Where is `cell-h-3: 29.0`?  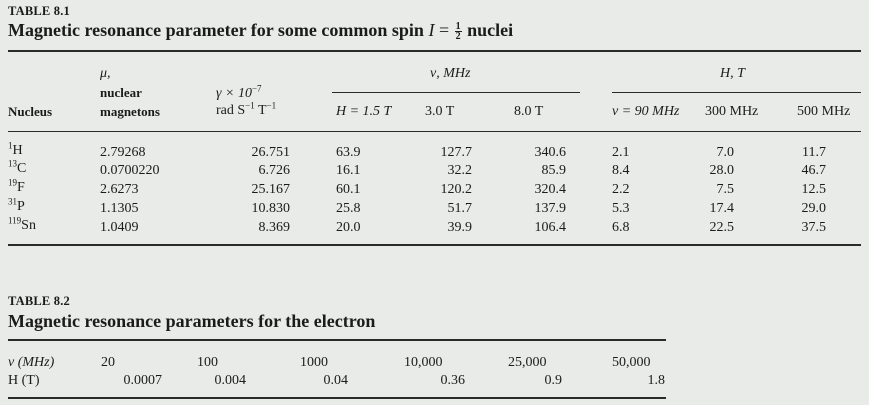 cell-h-3: 29.0 is located at coordinates (814, 208).